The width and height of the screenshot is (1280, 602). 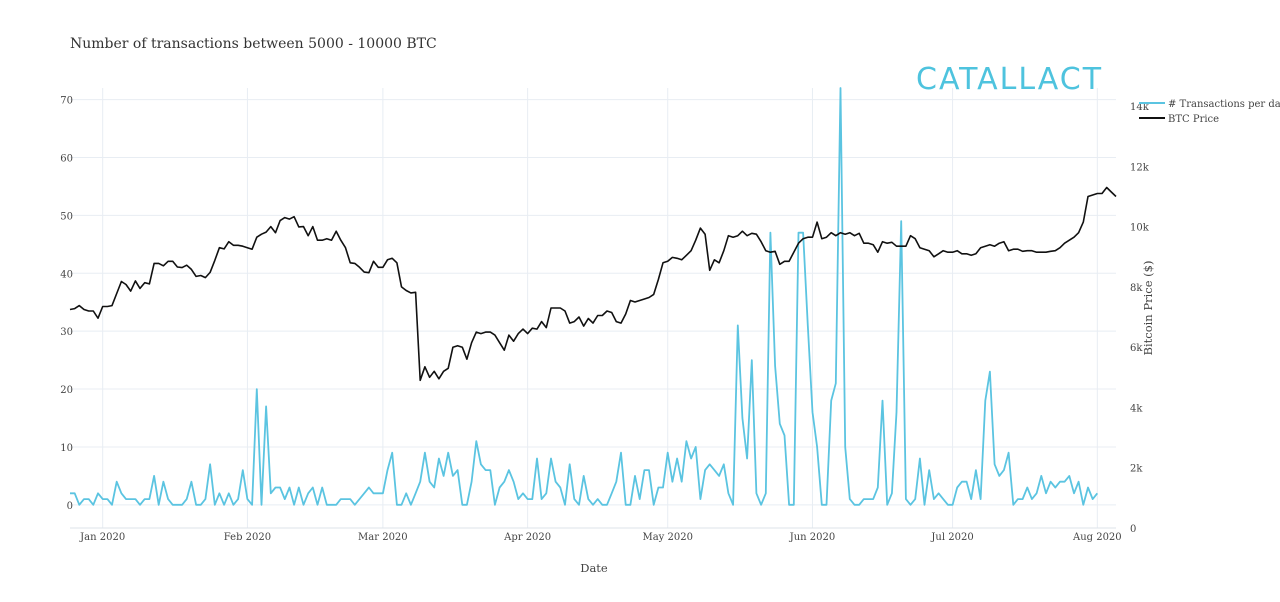 I want to click on brand-logo: CATALLACT, so click(x=1009, y=79).